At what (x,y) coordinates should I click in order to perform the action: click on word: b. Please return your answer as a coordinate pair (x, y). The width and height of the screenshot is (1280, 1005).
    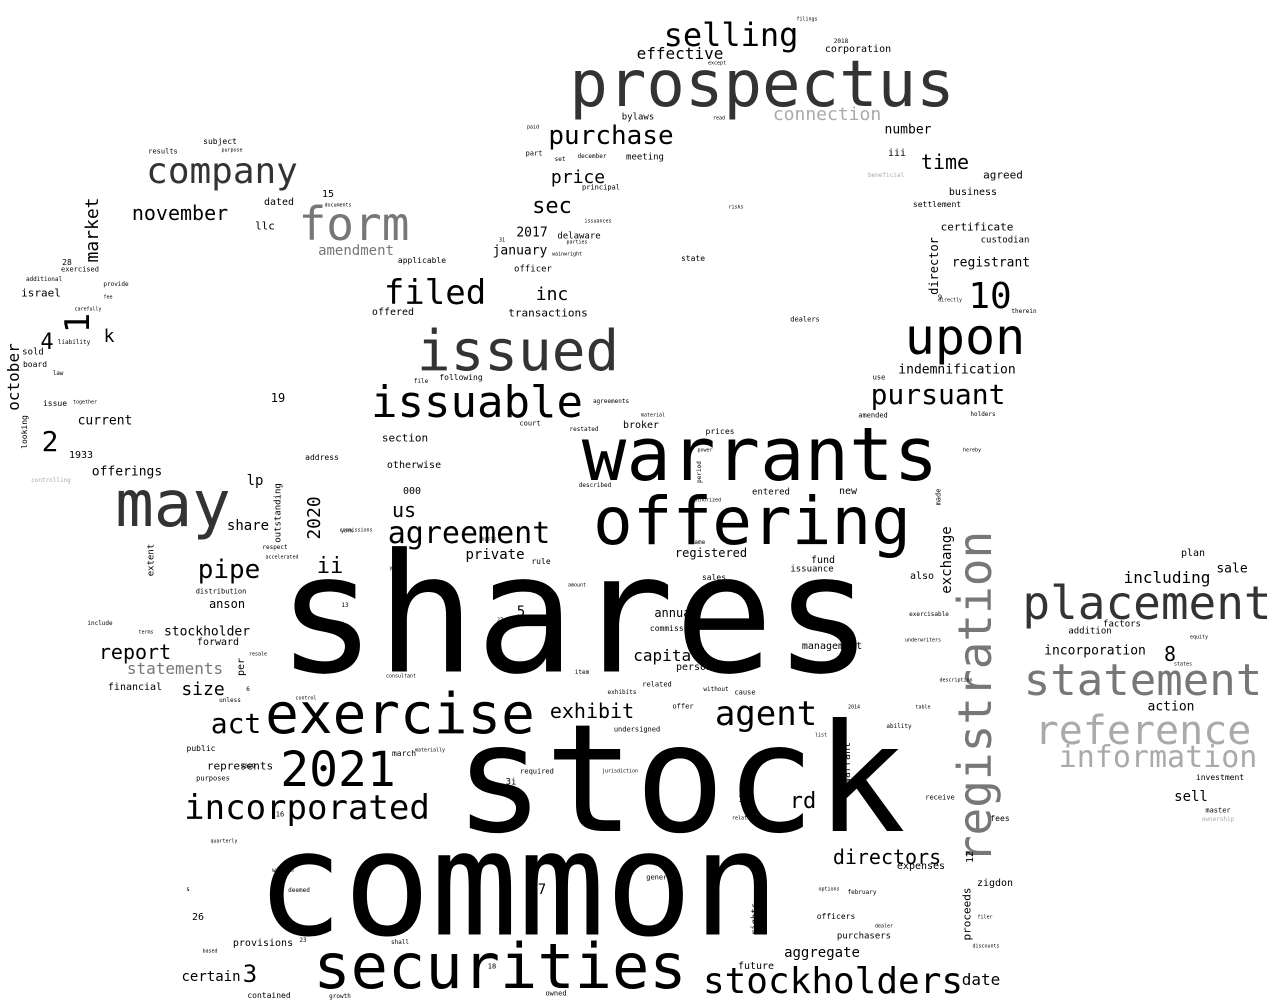
    Looking at the image, I should click on (444, 880).